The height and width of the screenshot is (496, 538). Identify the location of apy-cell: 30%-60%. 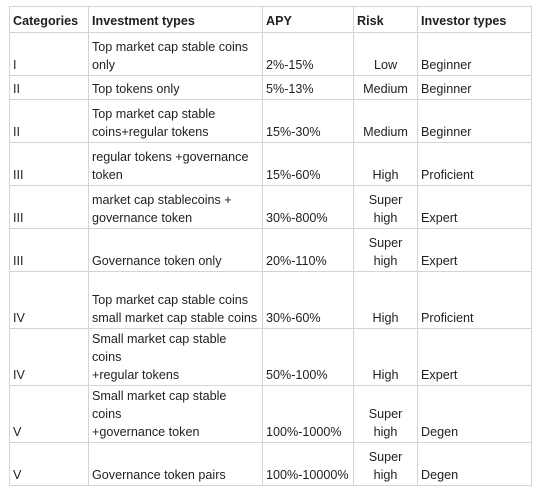
(308, 300).